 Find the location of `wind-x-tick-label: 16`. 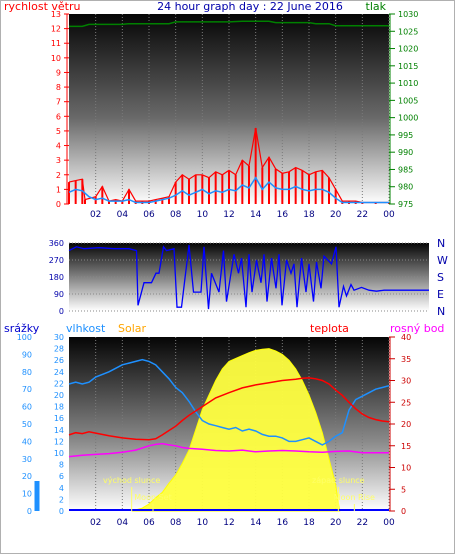

wind-x-tick-label: 16 is located at coordinates (283, 215).